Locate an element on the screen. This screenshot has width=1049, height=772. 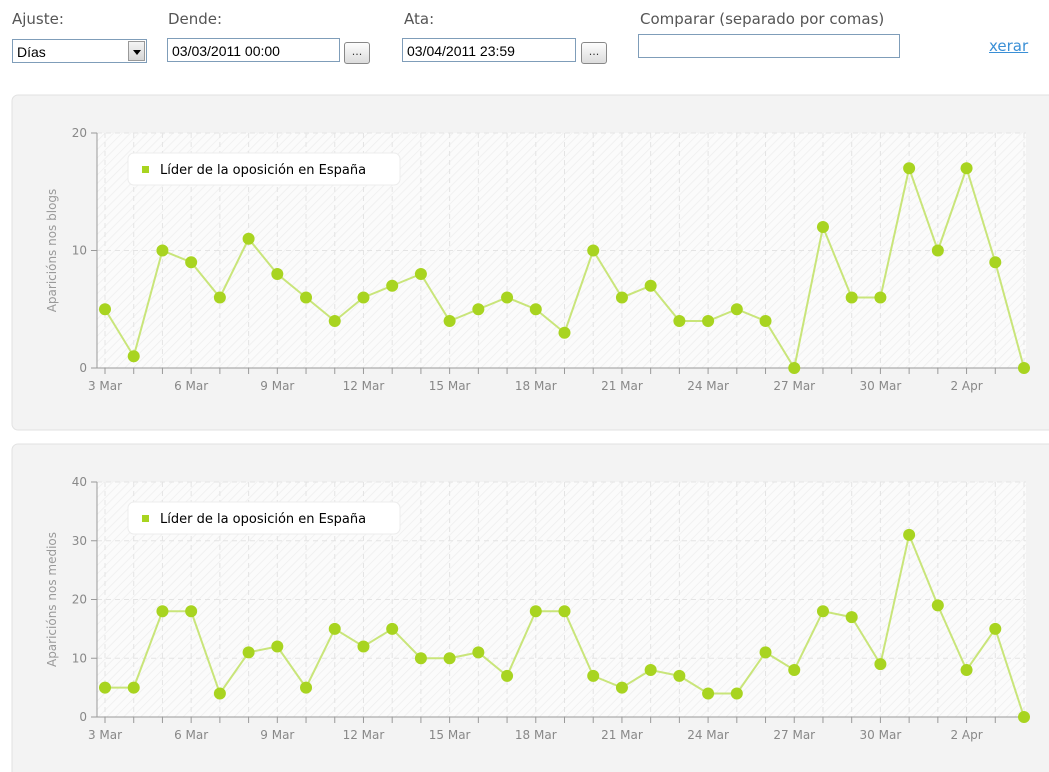
dende-input: 03/03/2011 00:00 is located at coordinates (253, 50).